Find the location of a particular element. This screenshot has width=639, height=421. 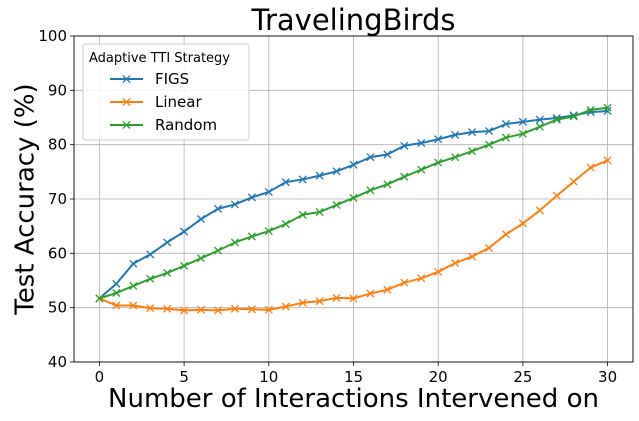

legend: Adaptive TTI Strategy FIGS Linear Random is located at coordinates (166, 92).